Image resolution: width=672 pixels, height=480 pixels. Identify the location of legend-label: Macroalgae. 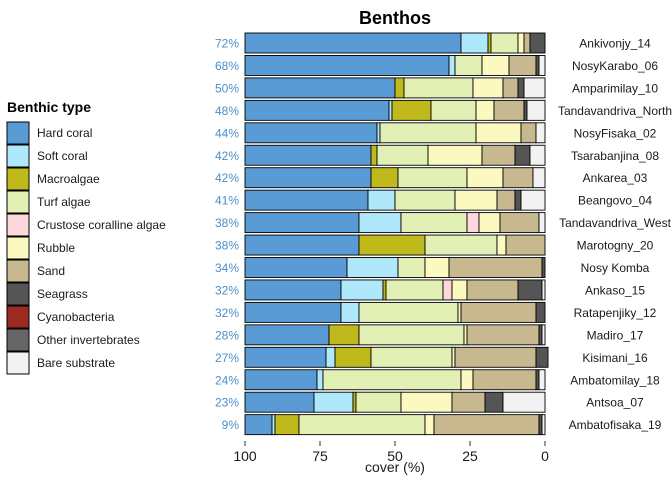
(68, 179).